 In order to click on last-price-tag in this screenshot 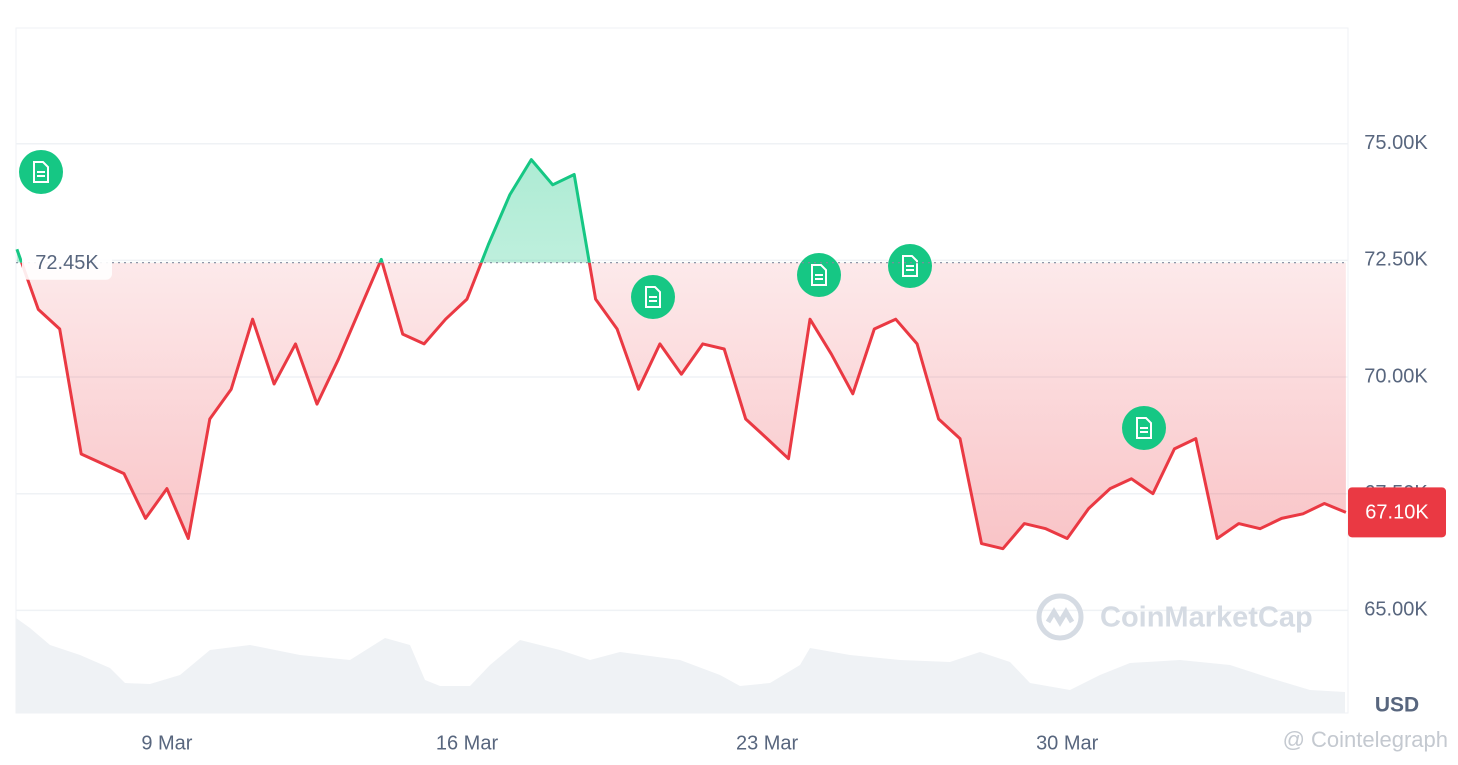, I will do `click(1397, 512)`.